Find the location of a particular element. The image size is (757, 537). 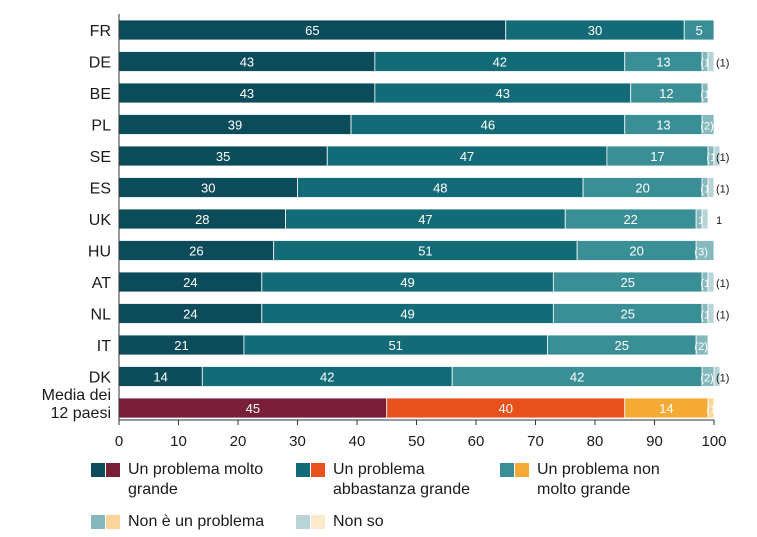

legend-label-line: Un problema non is located at coordinates (598, 469).